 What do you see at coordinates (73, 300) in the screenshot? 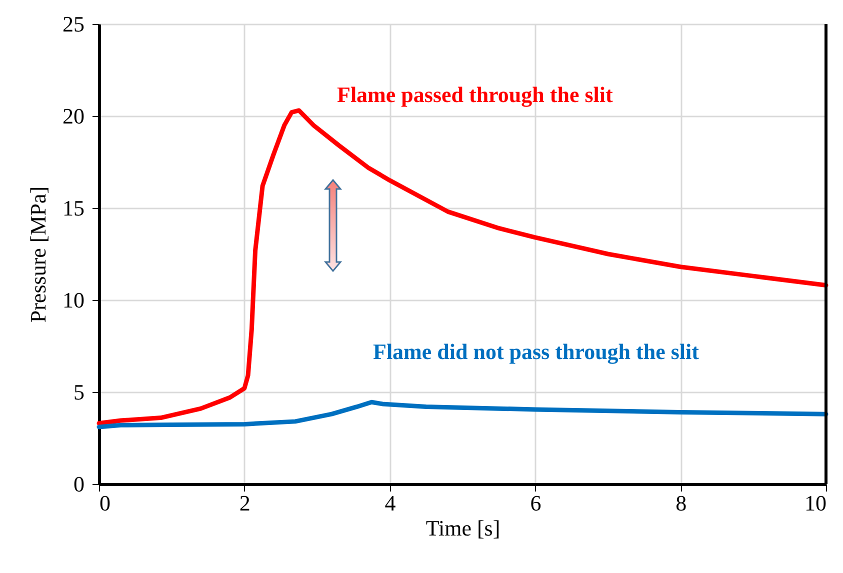
I see `y-tick-label: 10` at bounding box center [73, 300].